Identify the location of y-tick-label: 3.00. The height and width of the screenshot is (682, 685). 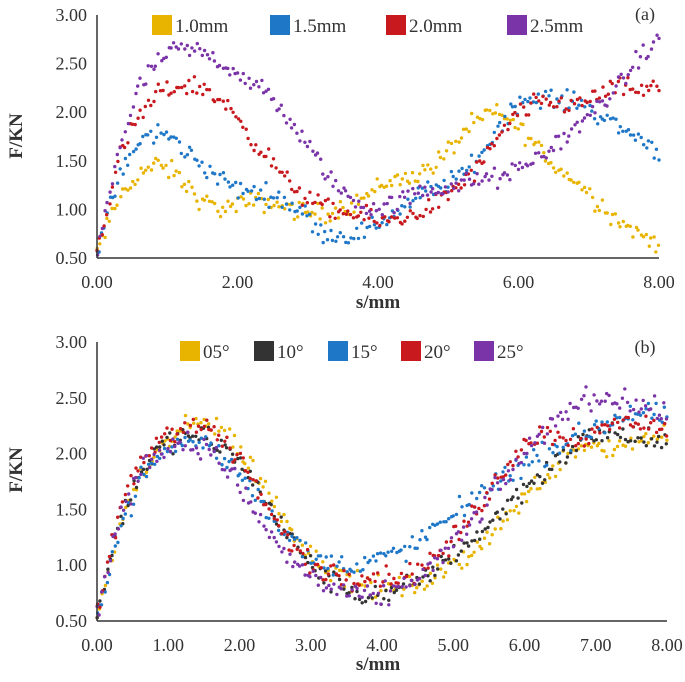
(72, 15).